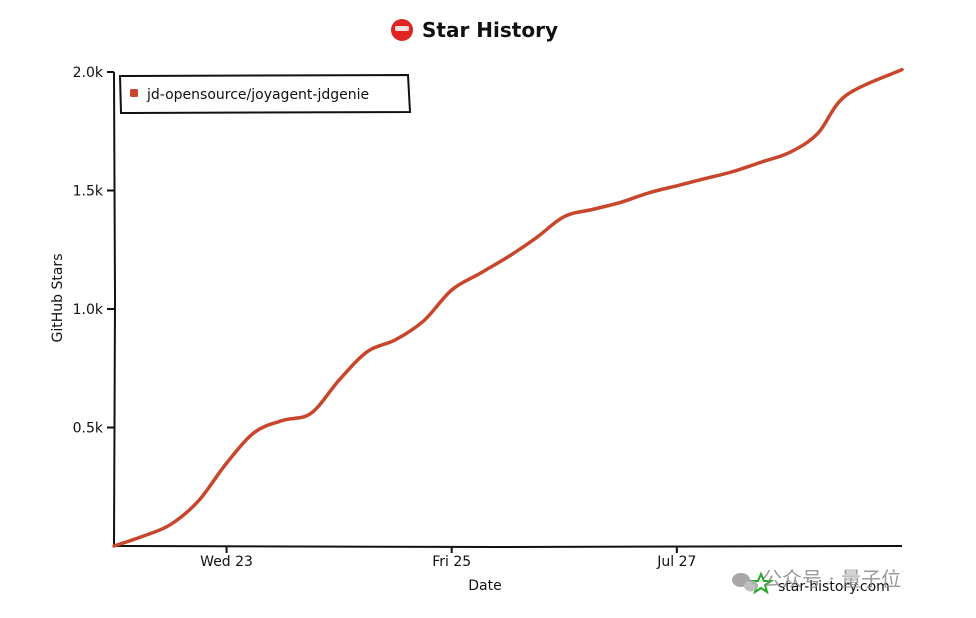  I want to click on chart-title-group: Star History, so click(474, 30).